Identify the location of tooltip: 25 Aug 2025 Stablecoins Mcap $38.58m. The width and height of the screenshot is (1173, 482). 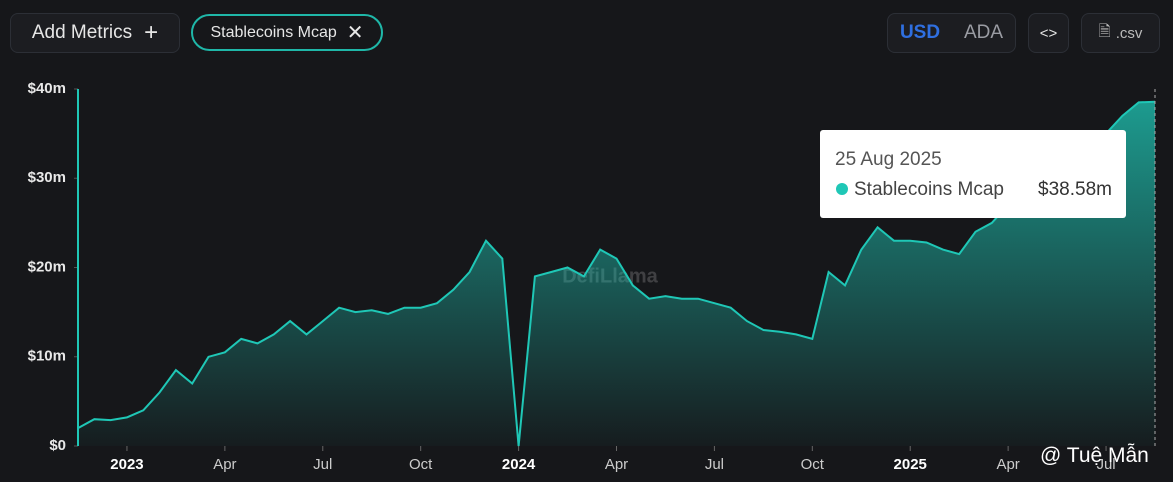
(973, 174).